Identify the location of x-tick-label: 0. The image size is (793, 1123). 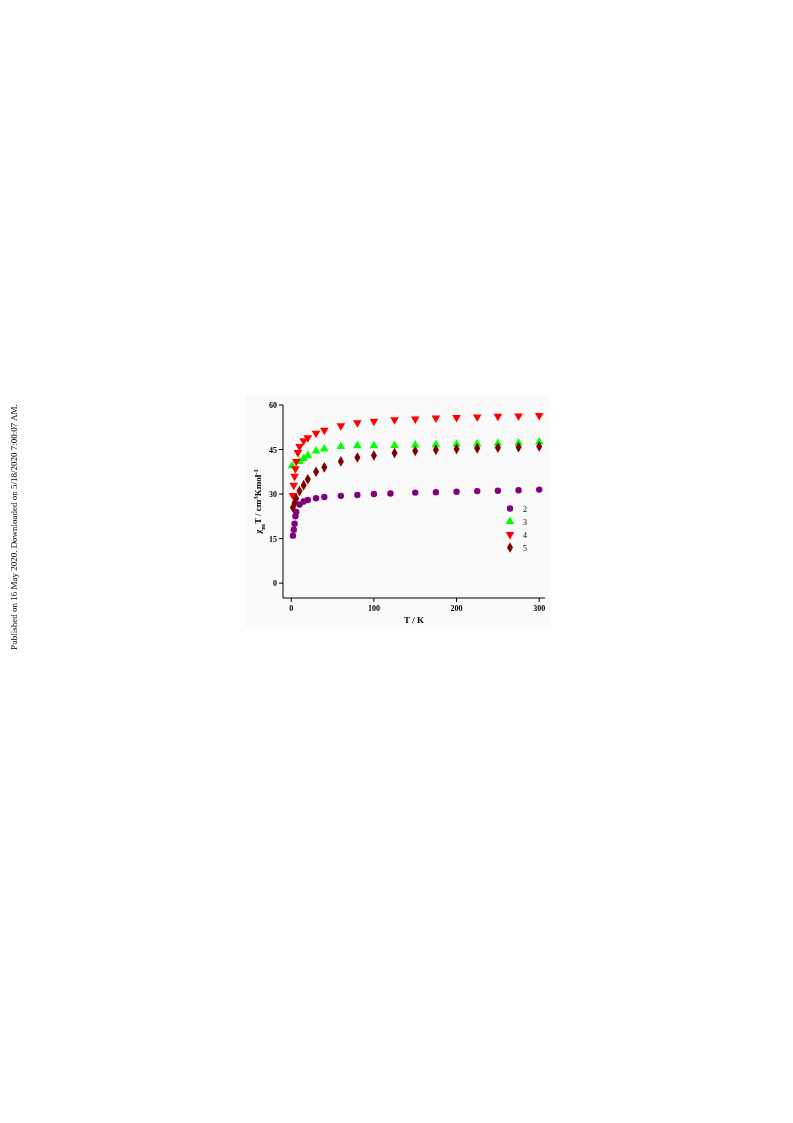
(291, 608).